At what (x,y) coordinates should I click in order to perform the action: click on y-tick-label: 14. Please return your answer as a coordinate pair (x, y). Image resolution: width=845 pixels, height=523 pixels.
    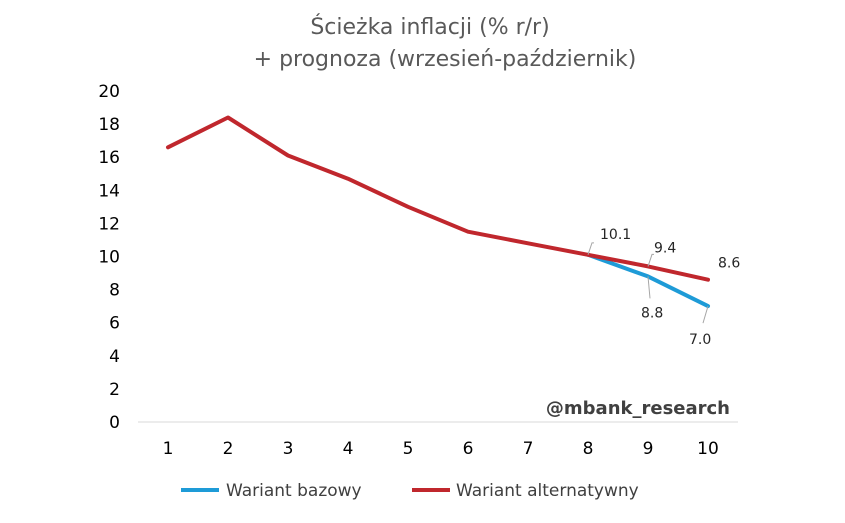
    Looking at the image, I should click on (109, 191).